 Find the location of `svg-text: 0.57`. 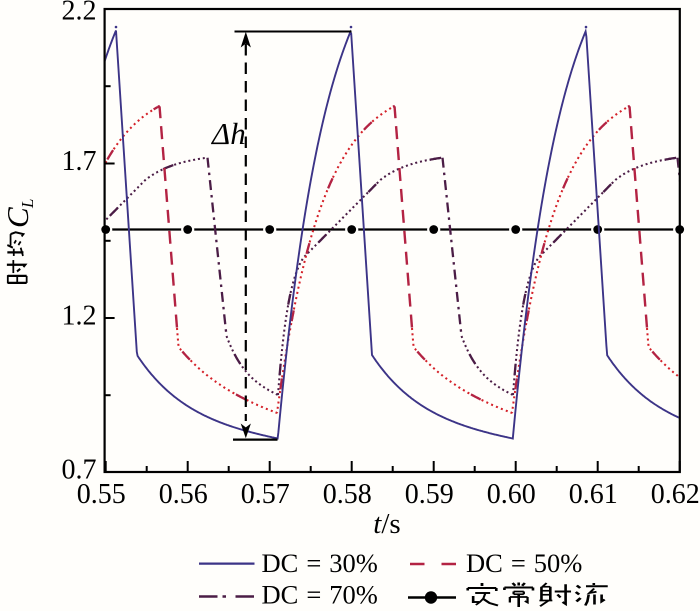

svg-text: 0.57 is located at coordinates (265, 494).